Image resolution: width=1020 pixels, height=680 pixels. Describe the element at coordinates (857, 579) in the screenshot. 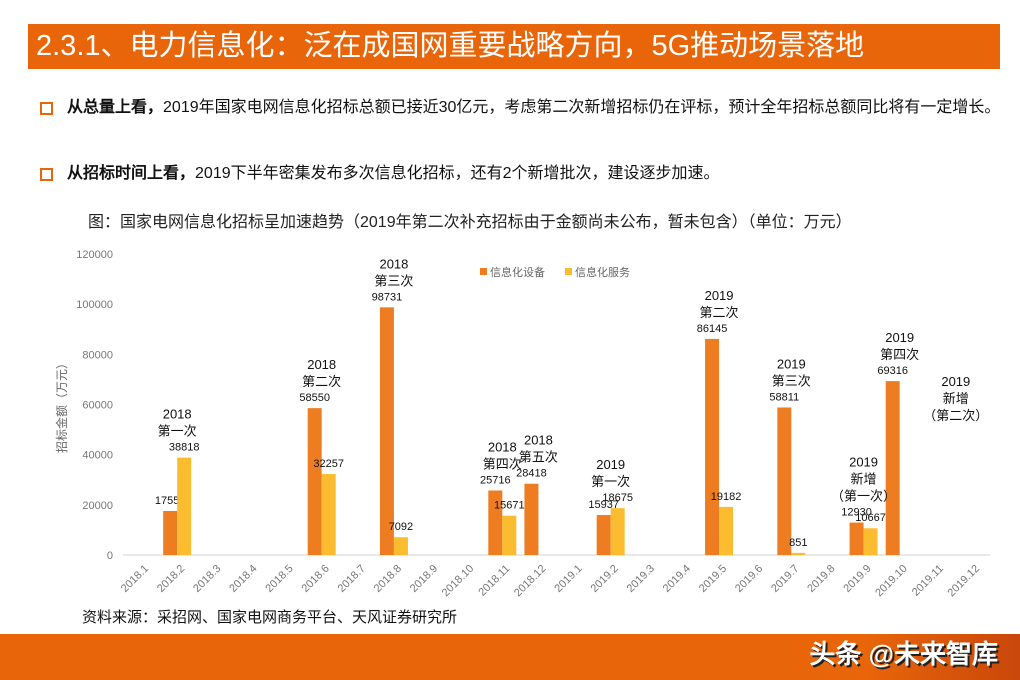

I see `x-tick-label: 2019.9` at that location.